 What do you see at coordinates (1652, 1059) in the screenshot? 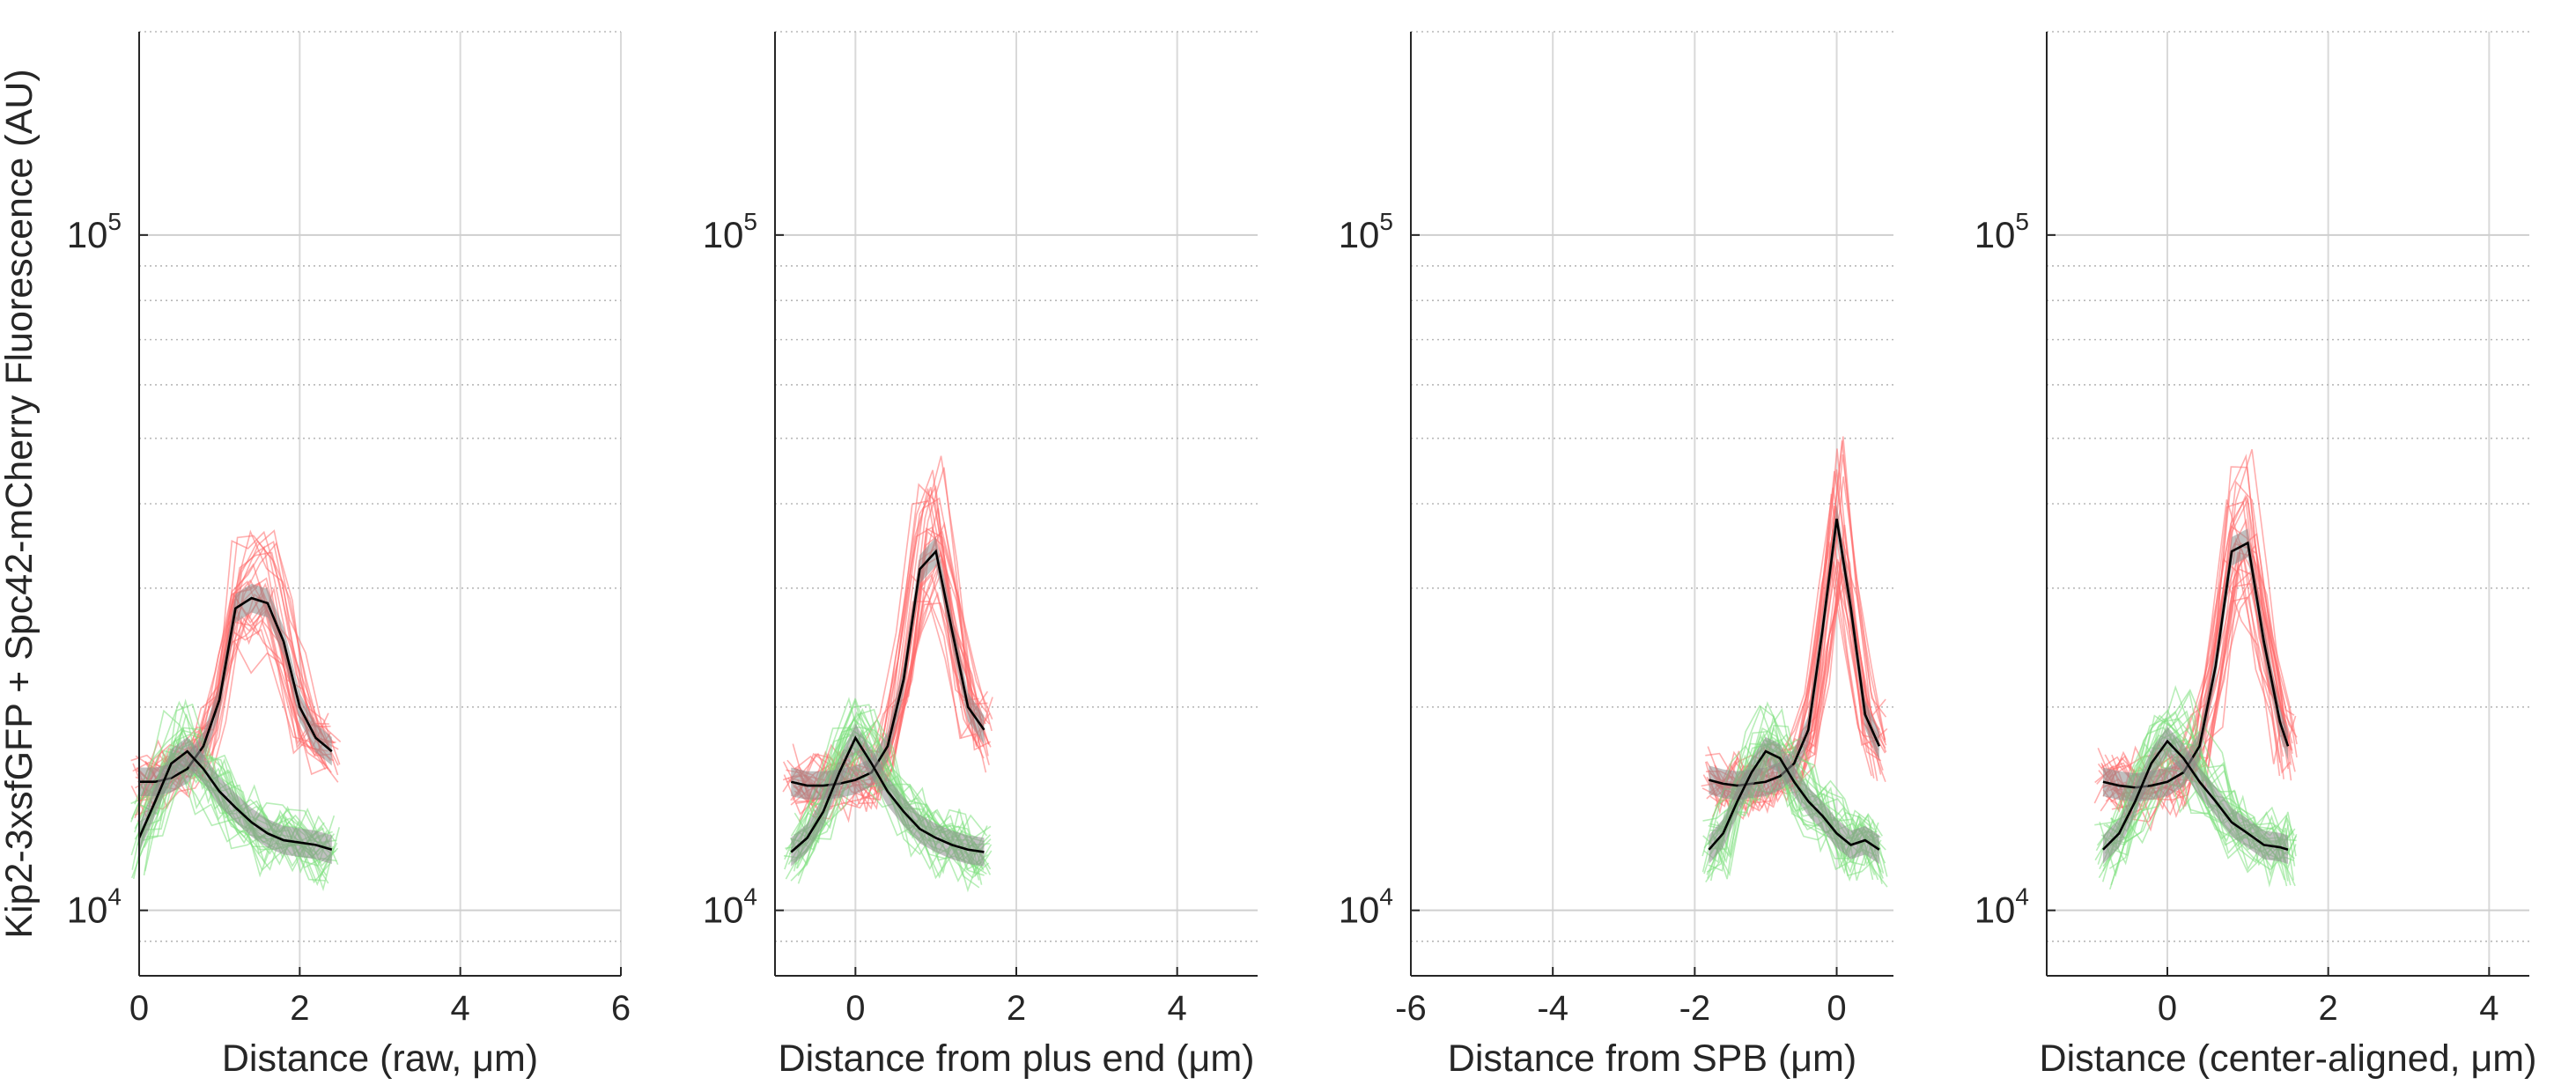
I see `x-axis-label: Distance from SPB (μm)` at bounding box center [1652, 1059].